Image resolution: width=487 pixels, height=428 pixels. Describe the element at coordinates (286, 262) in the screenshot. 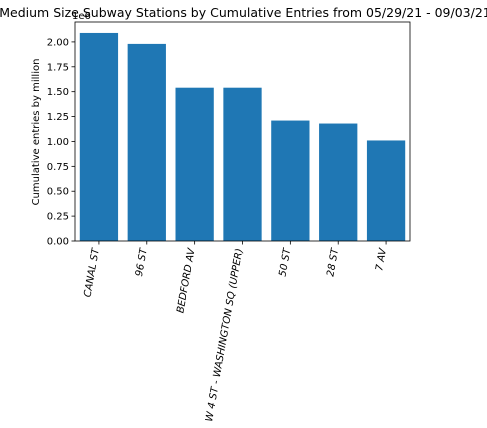

I see `x-tick-label: 50 ST` at that location.